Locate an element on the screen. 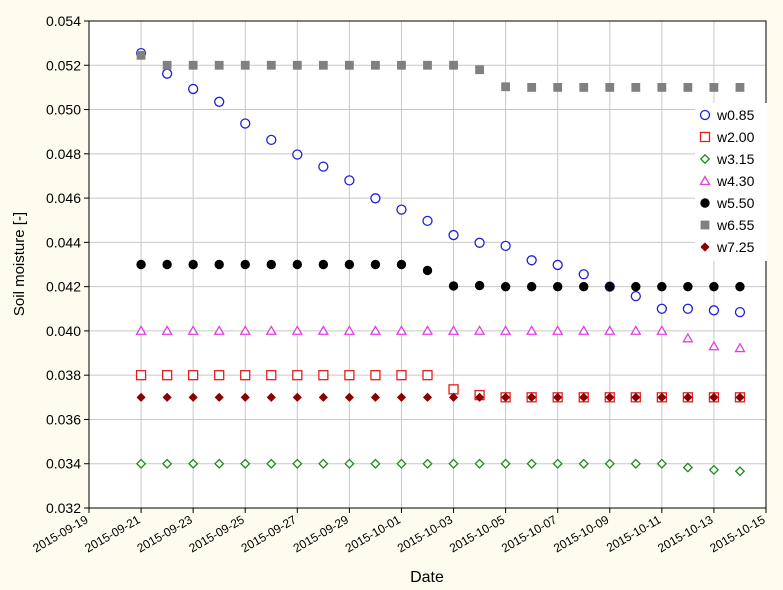  y-axis-label: Soil moisture [-] is located at coordinates (19, 264).